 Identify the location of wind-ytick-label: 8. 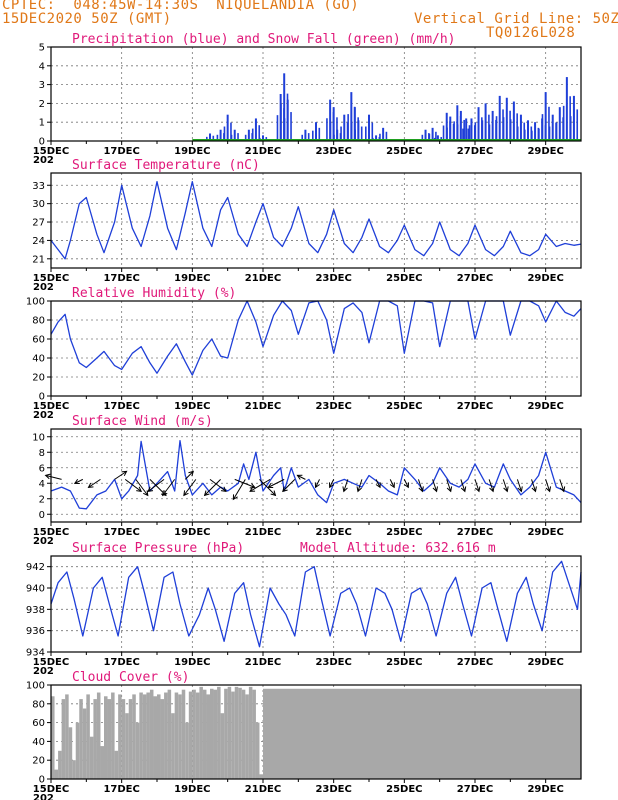
(42, 453).